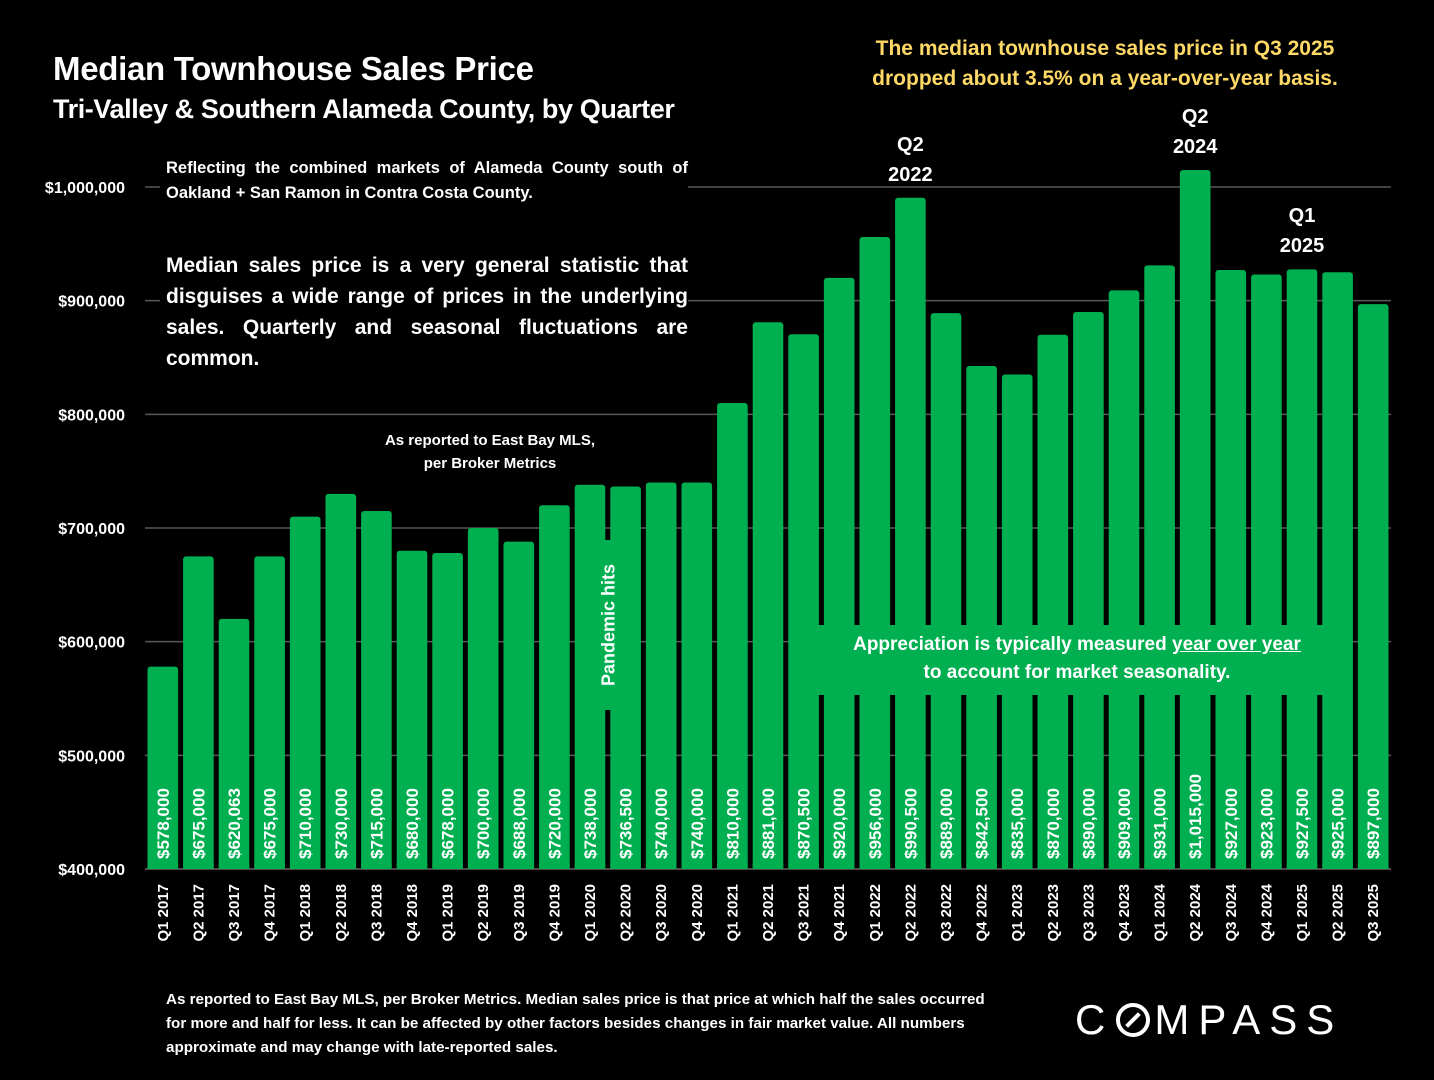 The width and height of the screenshot is (1434, 1080). What do you see at coordinates (1266, 912) in the screenshot?
I see `x-tick-label: Q4 2024` at bounding box center [1266, 912].